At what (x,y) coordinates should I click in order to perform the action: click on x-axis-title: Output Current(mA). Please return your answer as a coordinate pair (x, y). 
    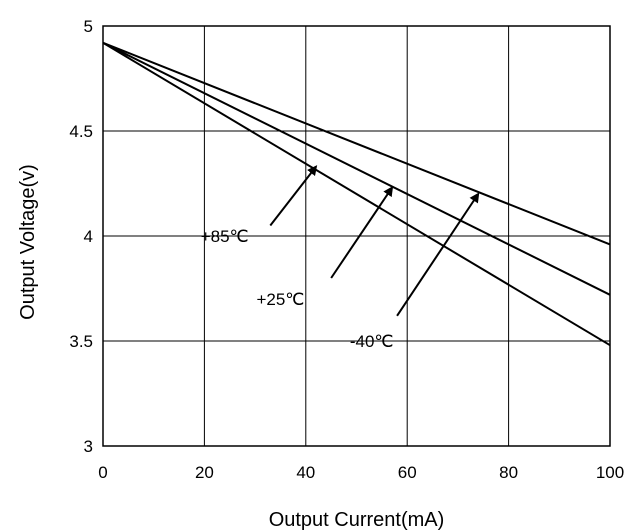
    Looking at the image, I should click on (357, 520).